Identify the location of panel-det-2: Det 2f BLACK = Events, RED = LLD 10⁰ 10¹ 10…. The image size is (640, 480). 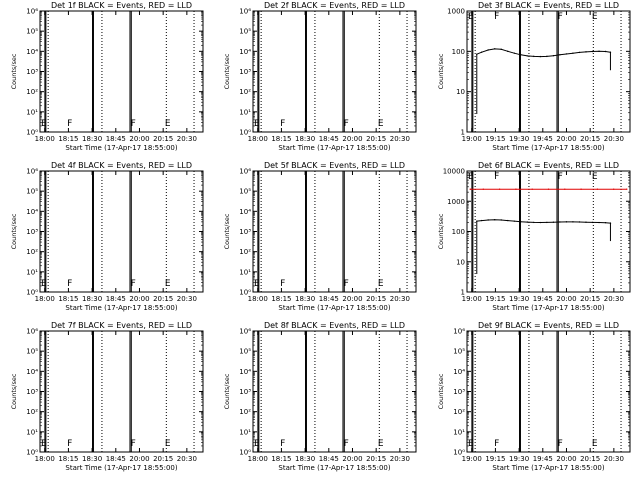
(320, 76).